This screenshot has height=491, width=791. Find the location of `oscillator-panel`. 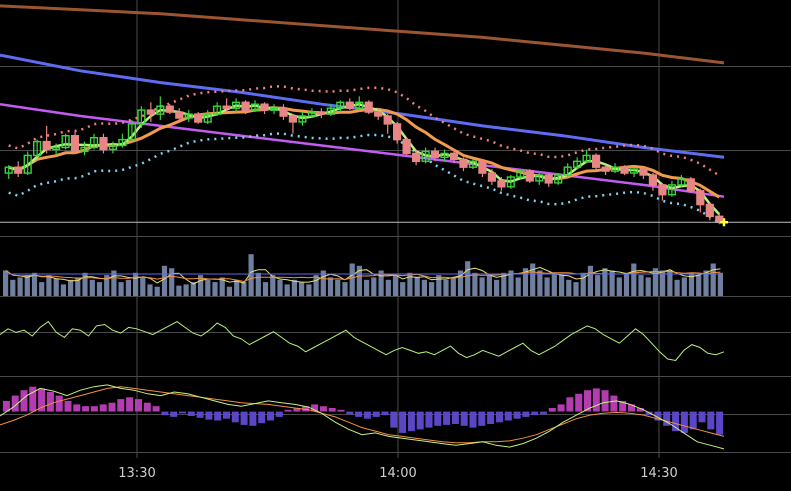

oscillator-panel is located at coordinates (362, 341).